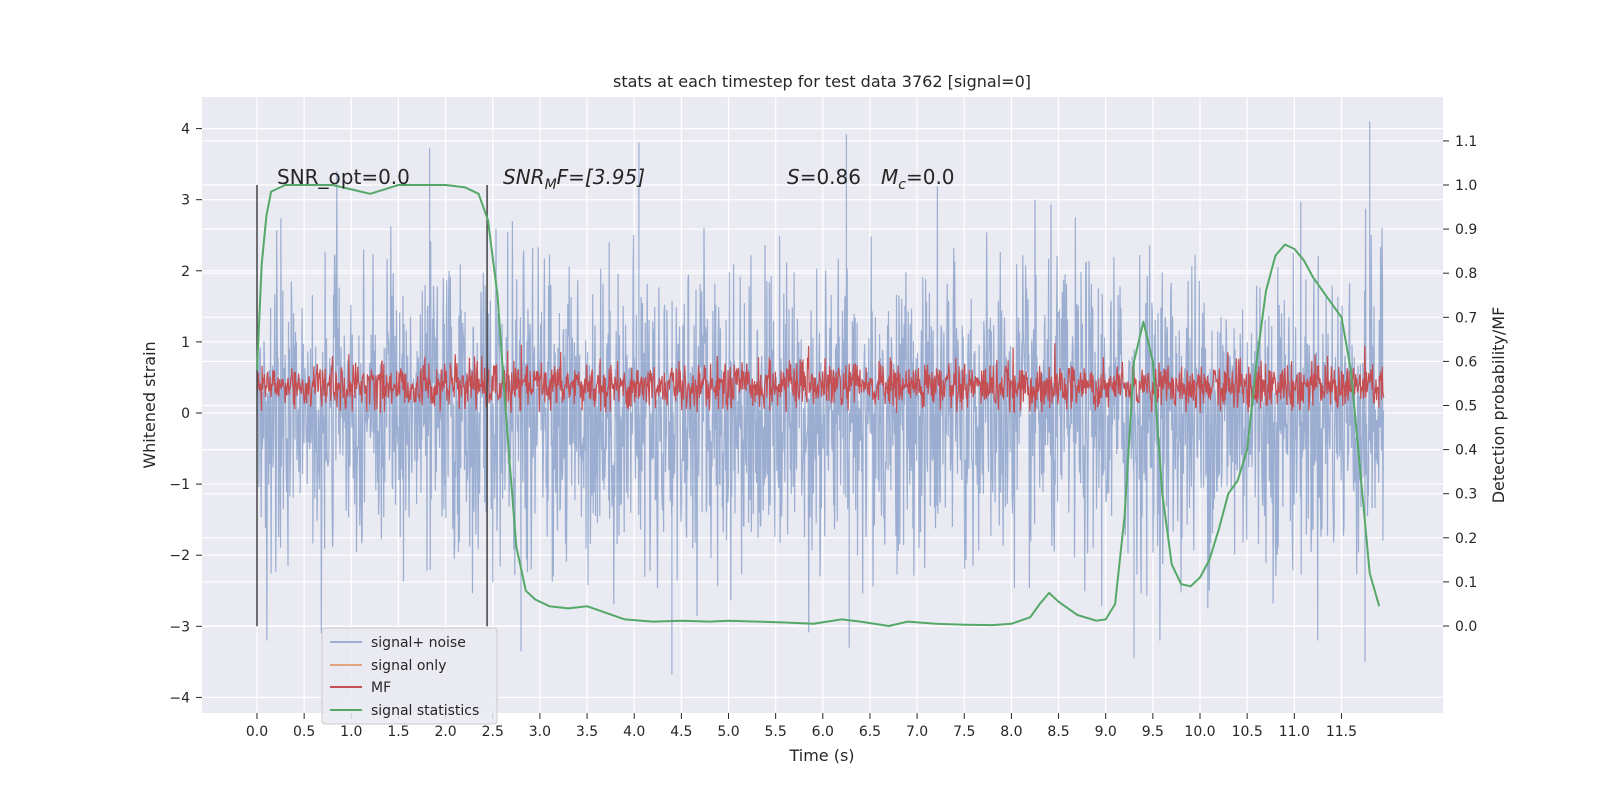  I want to click on x-tick-label: 9.0, so click(1106, 732).